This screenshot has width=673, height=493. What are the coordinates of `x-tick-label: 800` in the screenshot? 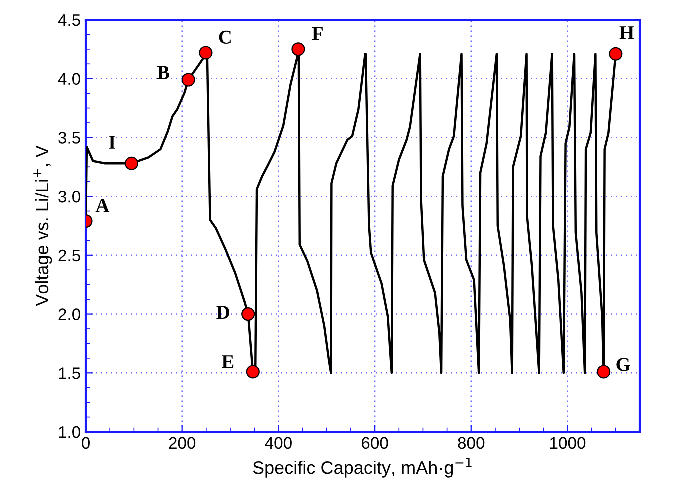 It's located at (471, 443).